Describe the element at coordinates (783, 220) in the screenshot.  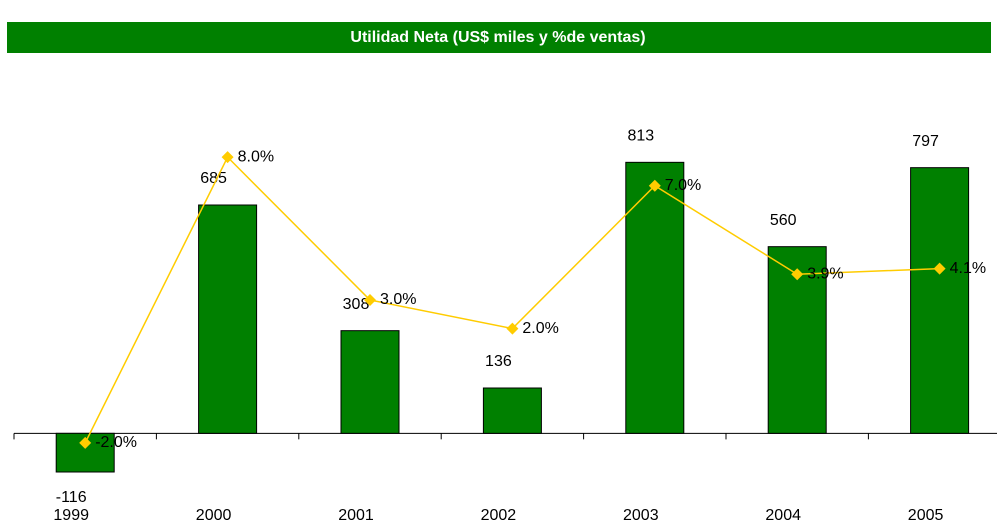
I see `bar-value-label: 560` at that location.